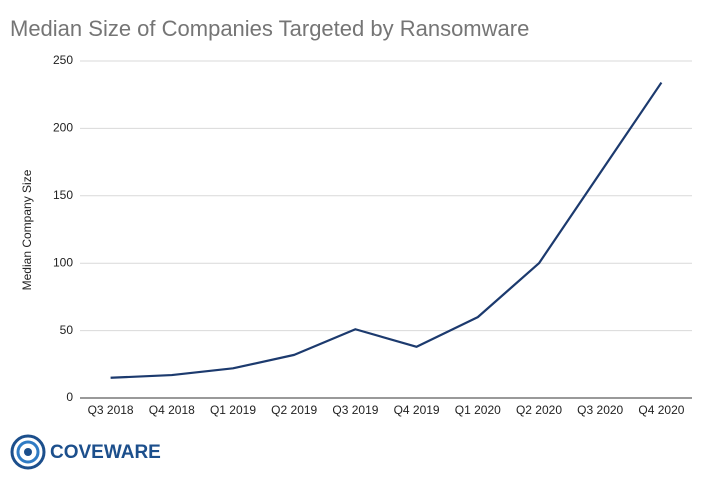  Describe the element at coordinates (69, 397) in the screenshot. I see `y-tick-label: 0` at that location.